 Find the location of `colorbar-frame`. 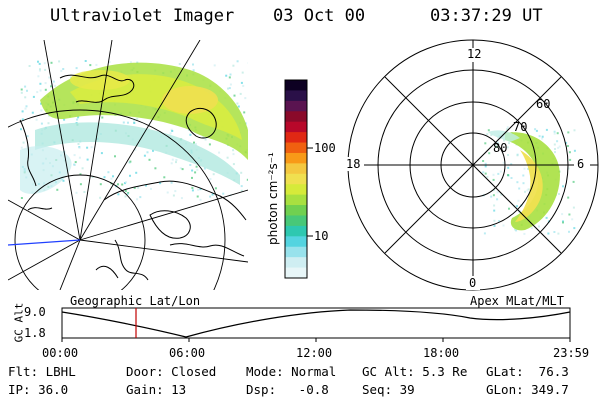

colorbar-frame is located at coordinates (296, 179).